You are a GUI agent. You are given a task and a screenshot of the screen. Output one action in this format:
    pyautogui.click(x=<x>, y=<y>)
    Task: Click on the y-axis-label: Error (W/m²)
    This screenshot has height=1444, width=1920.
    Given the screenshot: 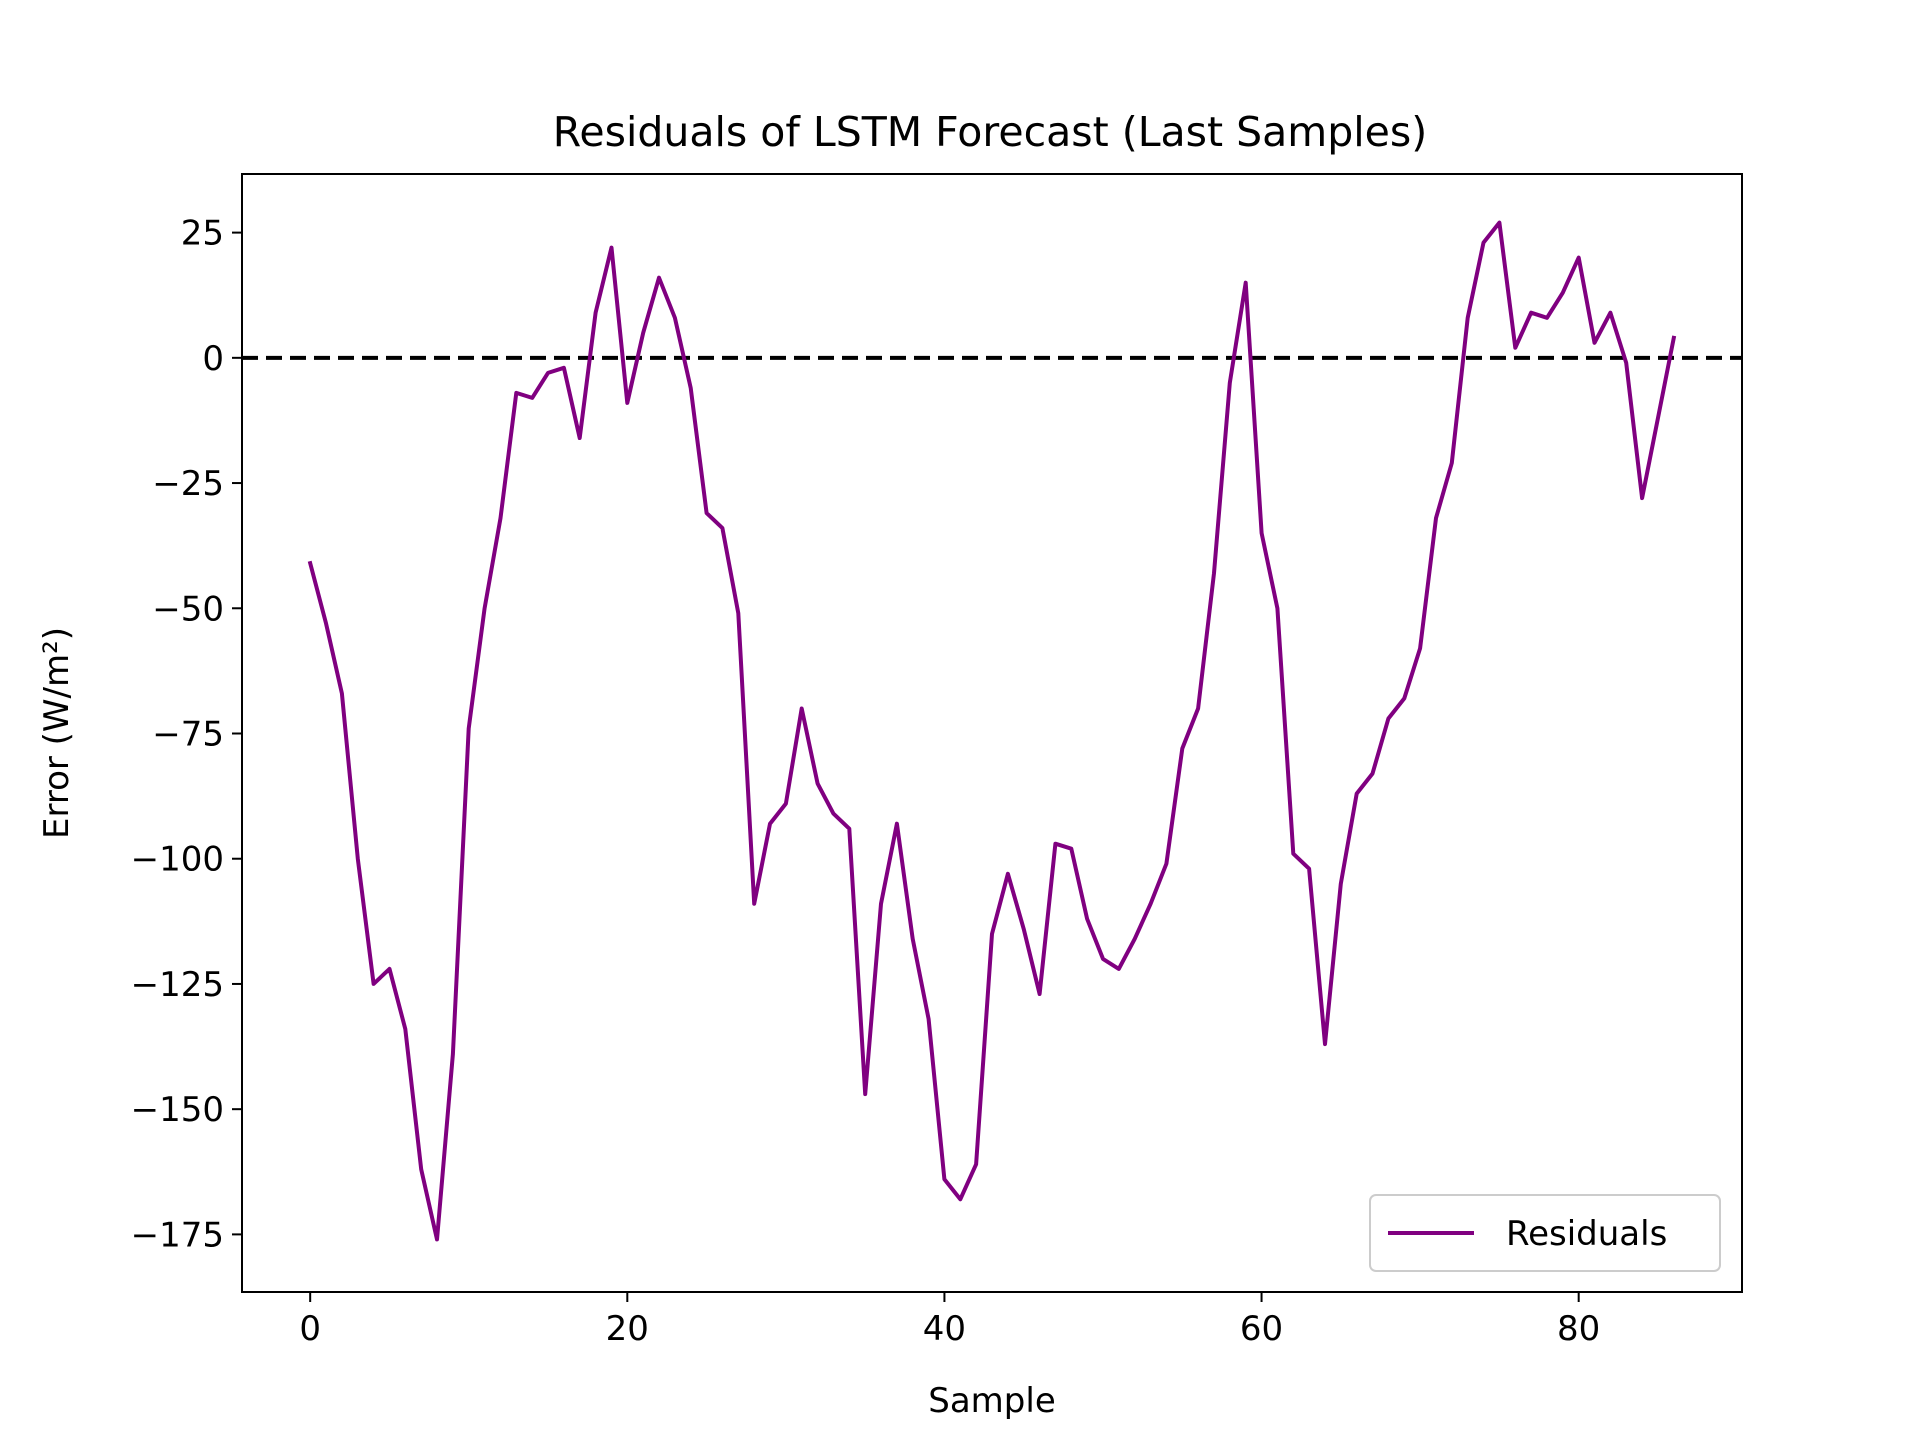 What is the action you would take?
    pyautogui.click(x=57, y=733)
    